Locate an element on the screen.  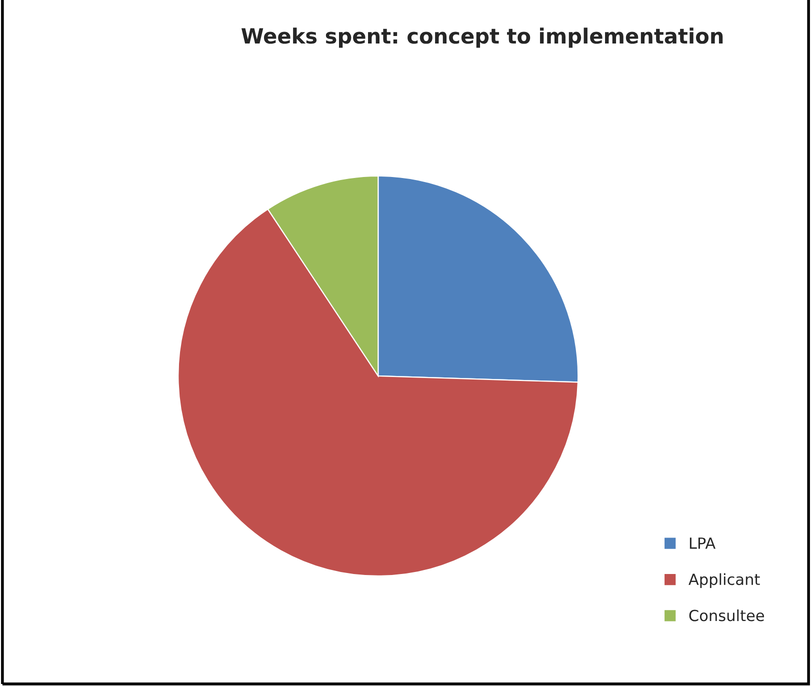
legend-label: Consultee is located at coordinates (726, 615).